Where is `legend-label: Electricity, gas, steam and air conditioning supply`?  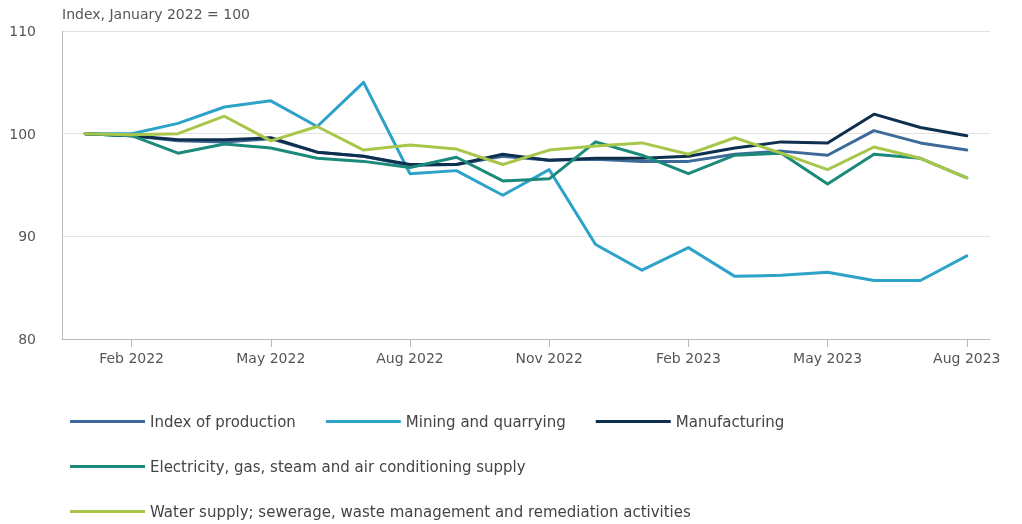 legend-label: Electricity, gas, steam and air conditioning supply is located at coordinates (338, 466).